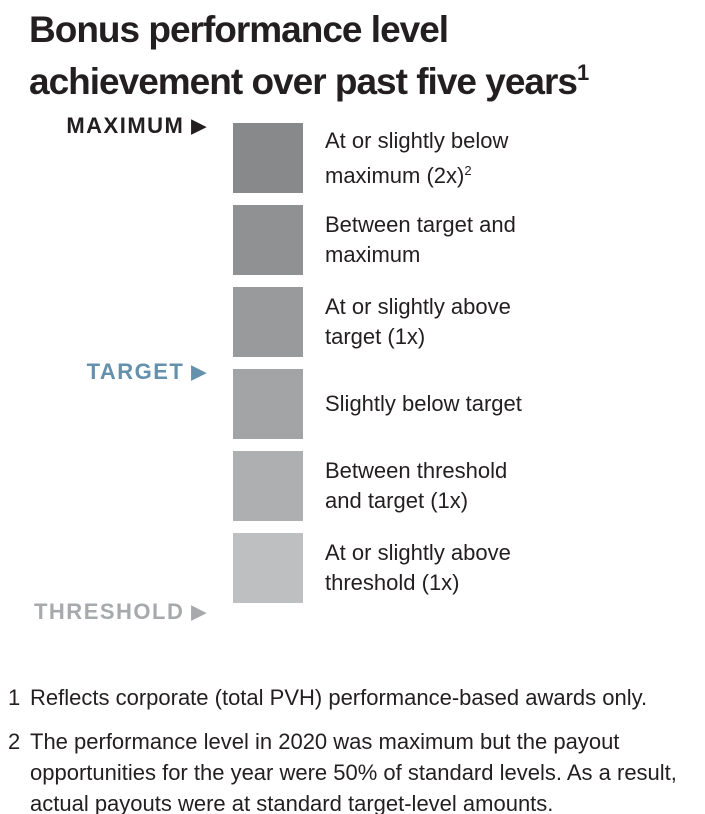  What do you see at coordinates (14, 697) in the screenshot?
I see `footnote-number: 1` at bounding box center [14, 697].